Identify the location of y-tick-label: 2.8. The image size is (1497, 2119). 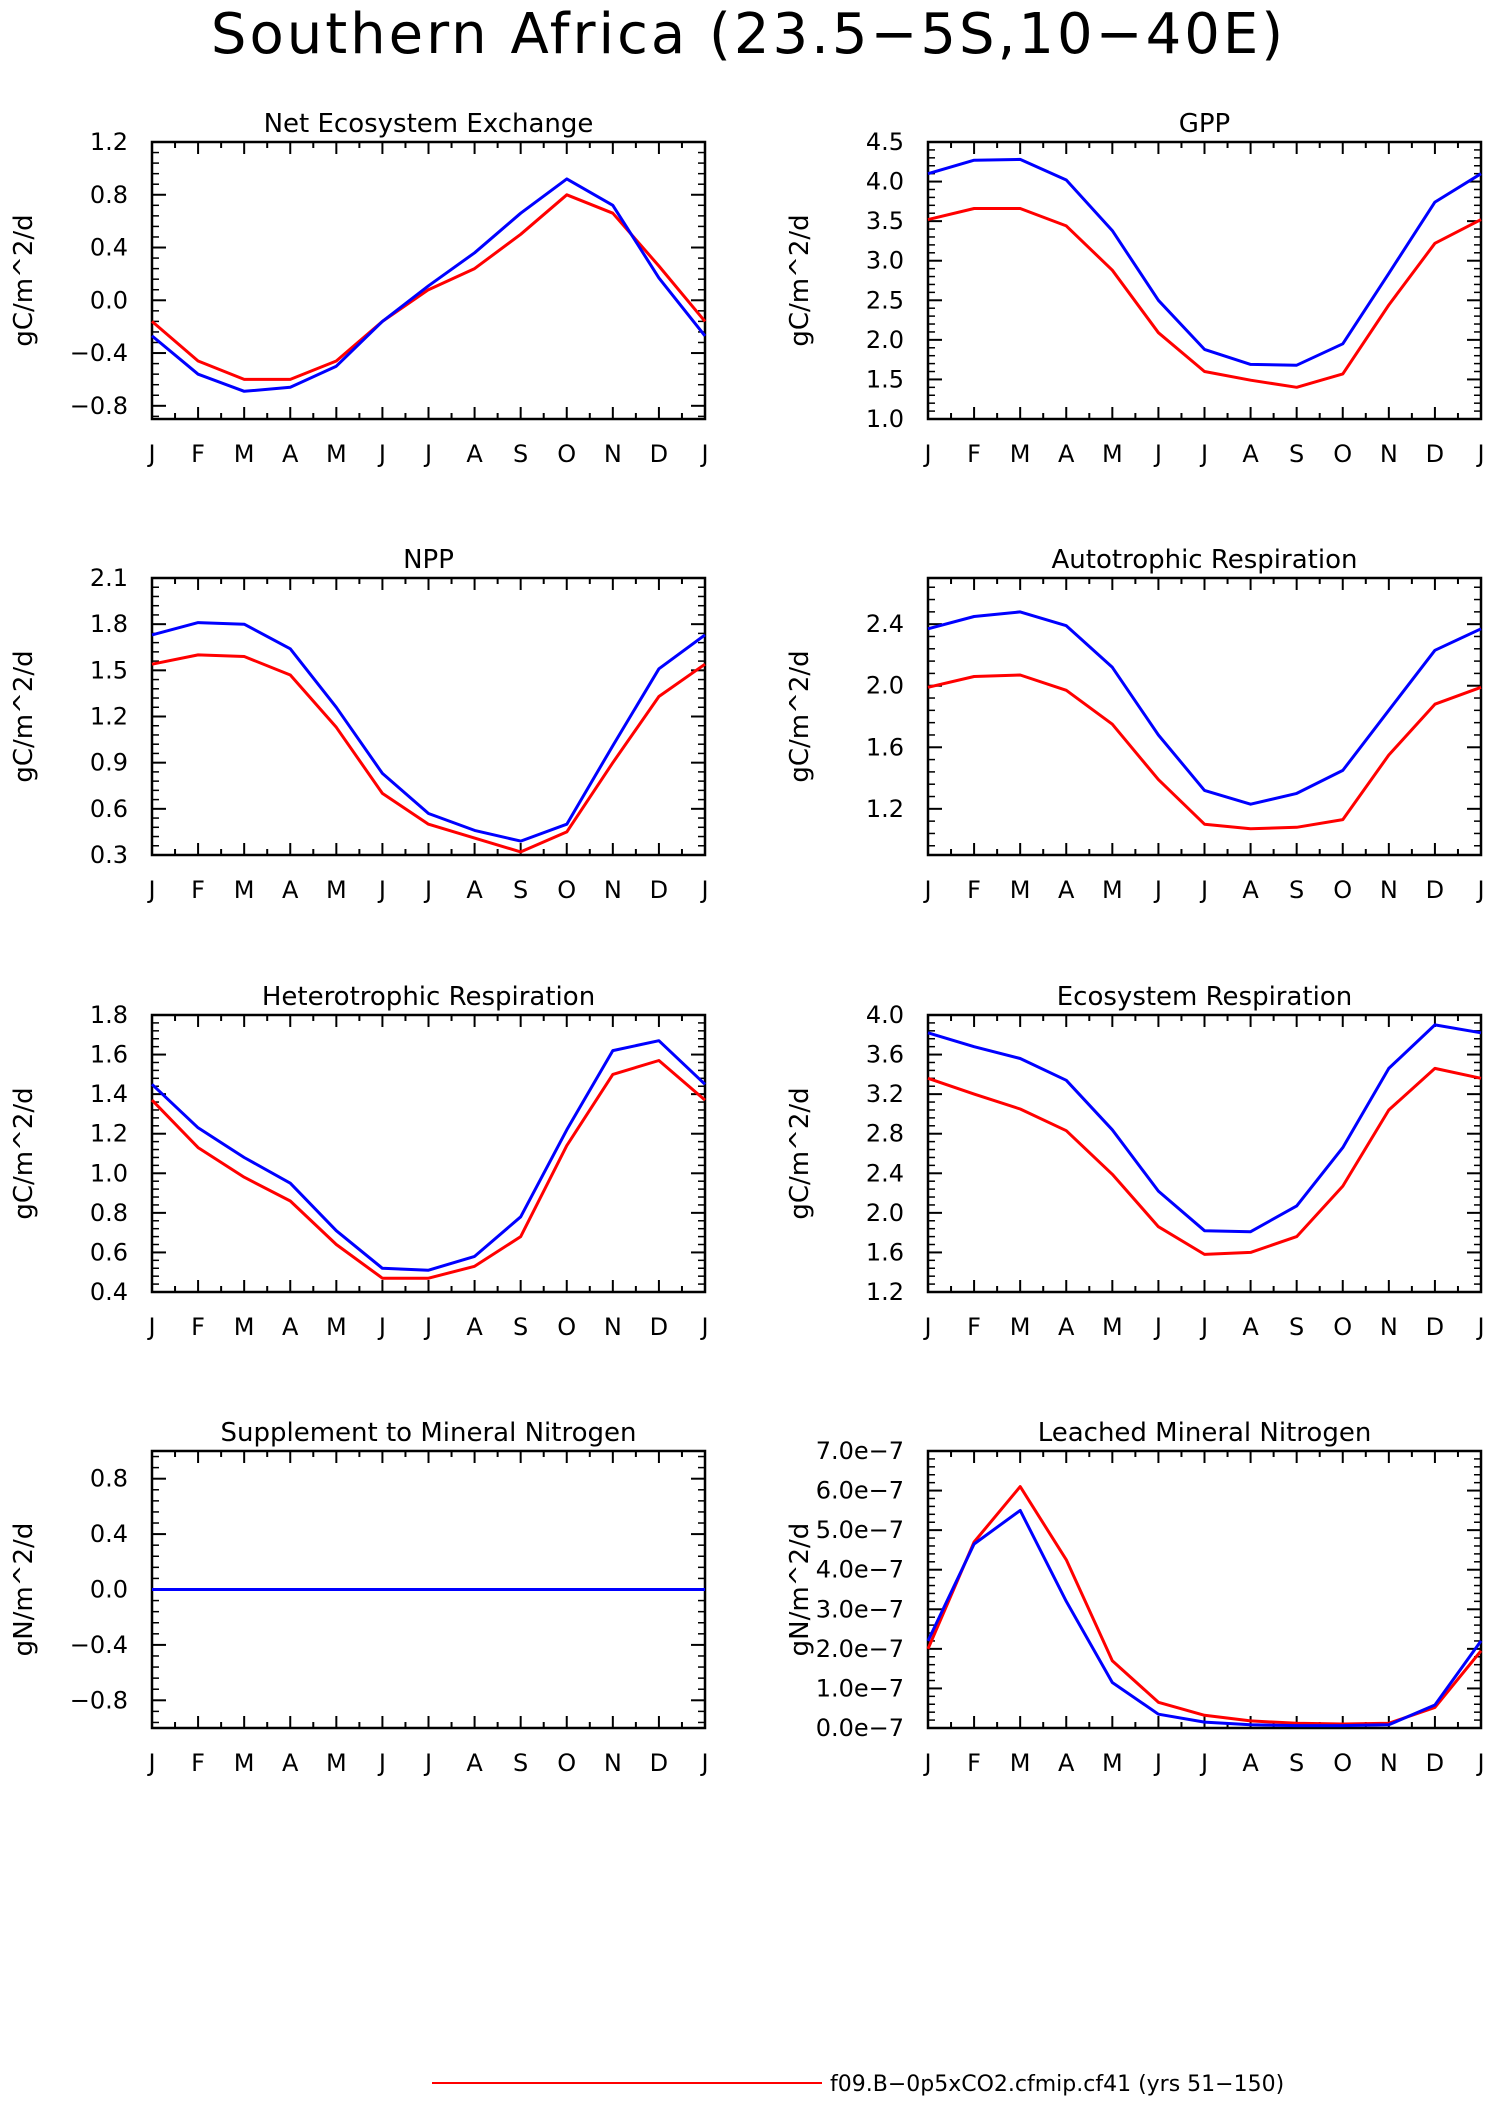
(885, 1134).